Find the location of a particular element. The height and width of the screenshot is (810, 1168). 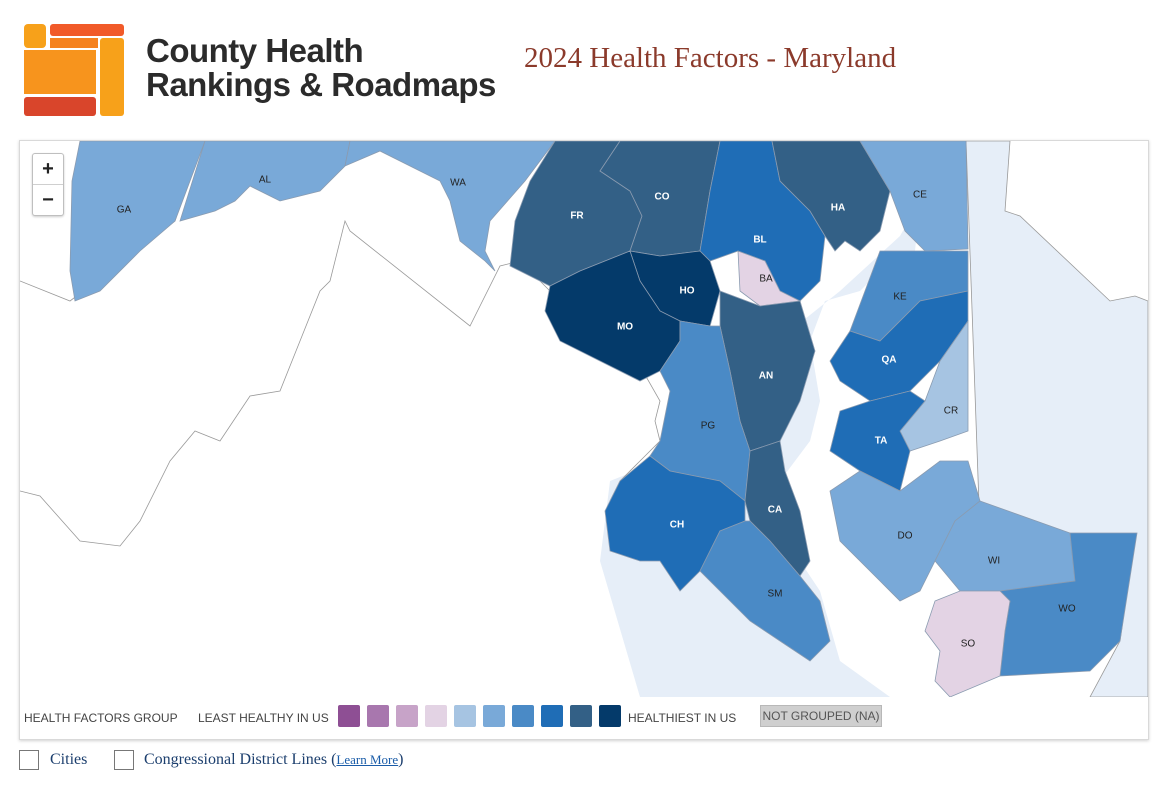

county-label-qa: QA is located at coordinates (889, 360).